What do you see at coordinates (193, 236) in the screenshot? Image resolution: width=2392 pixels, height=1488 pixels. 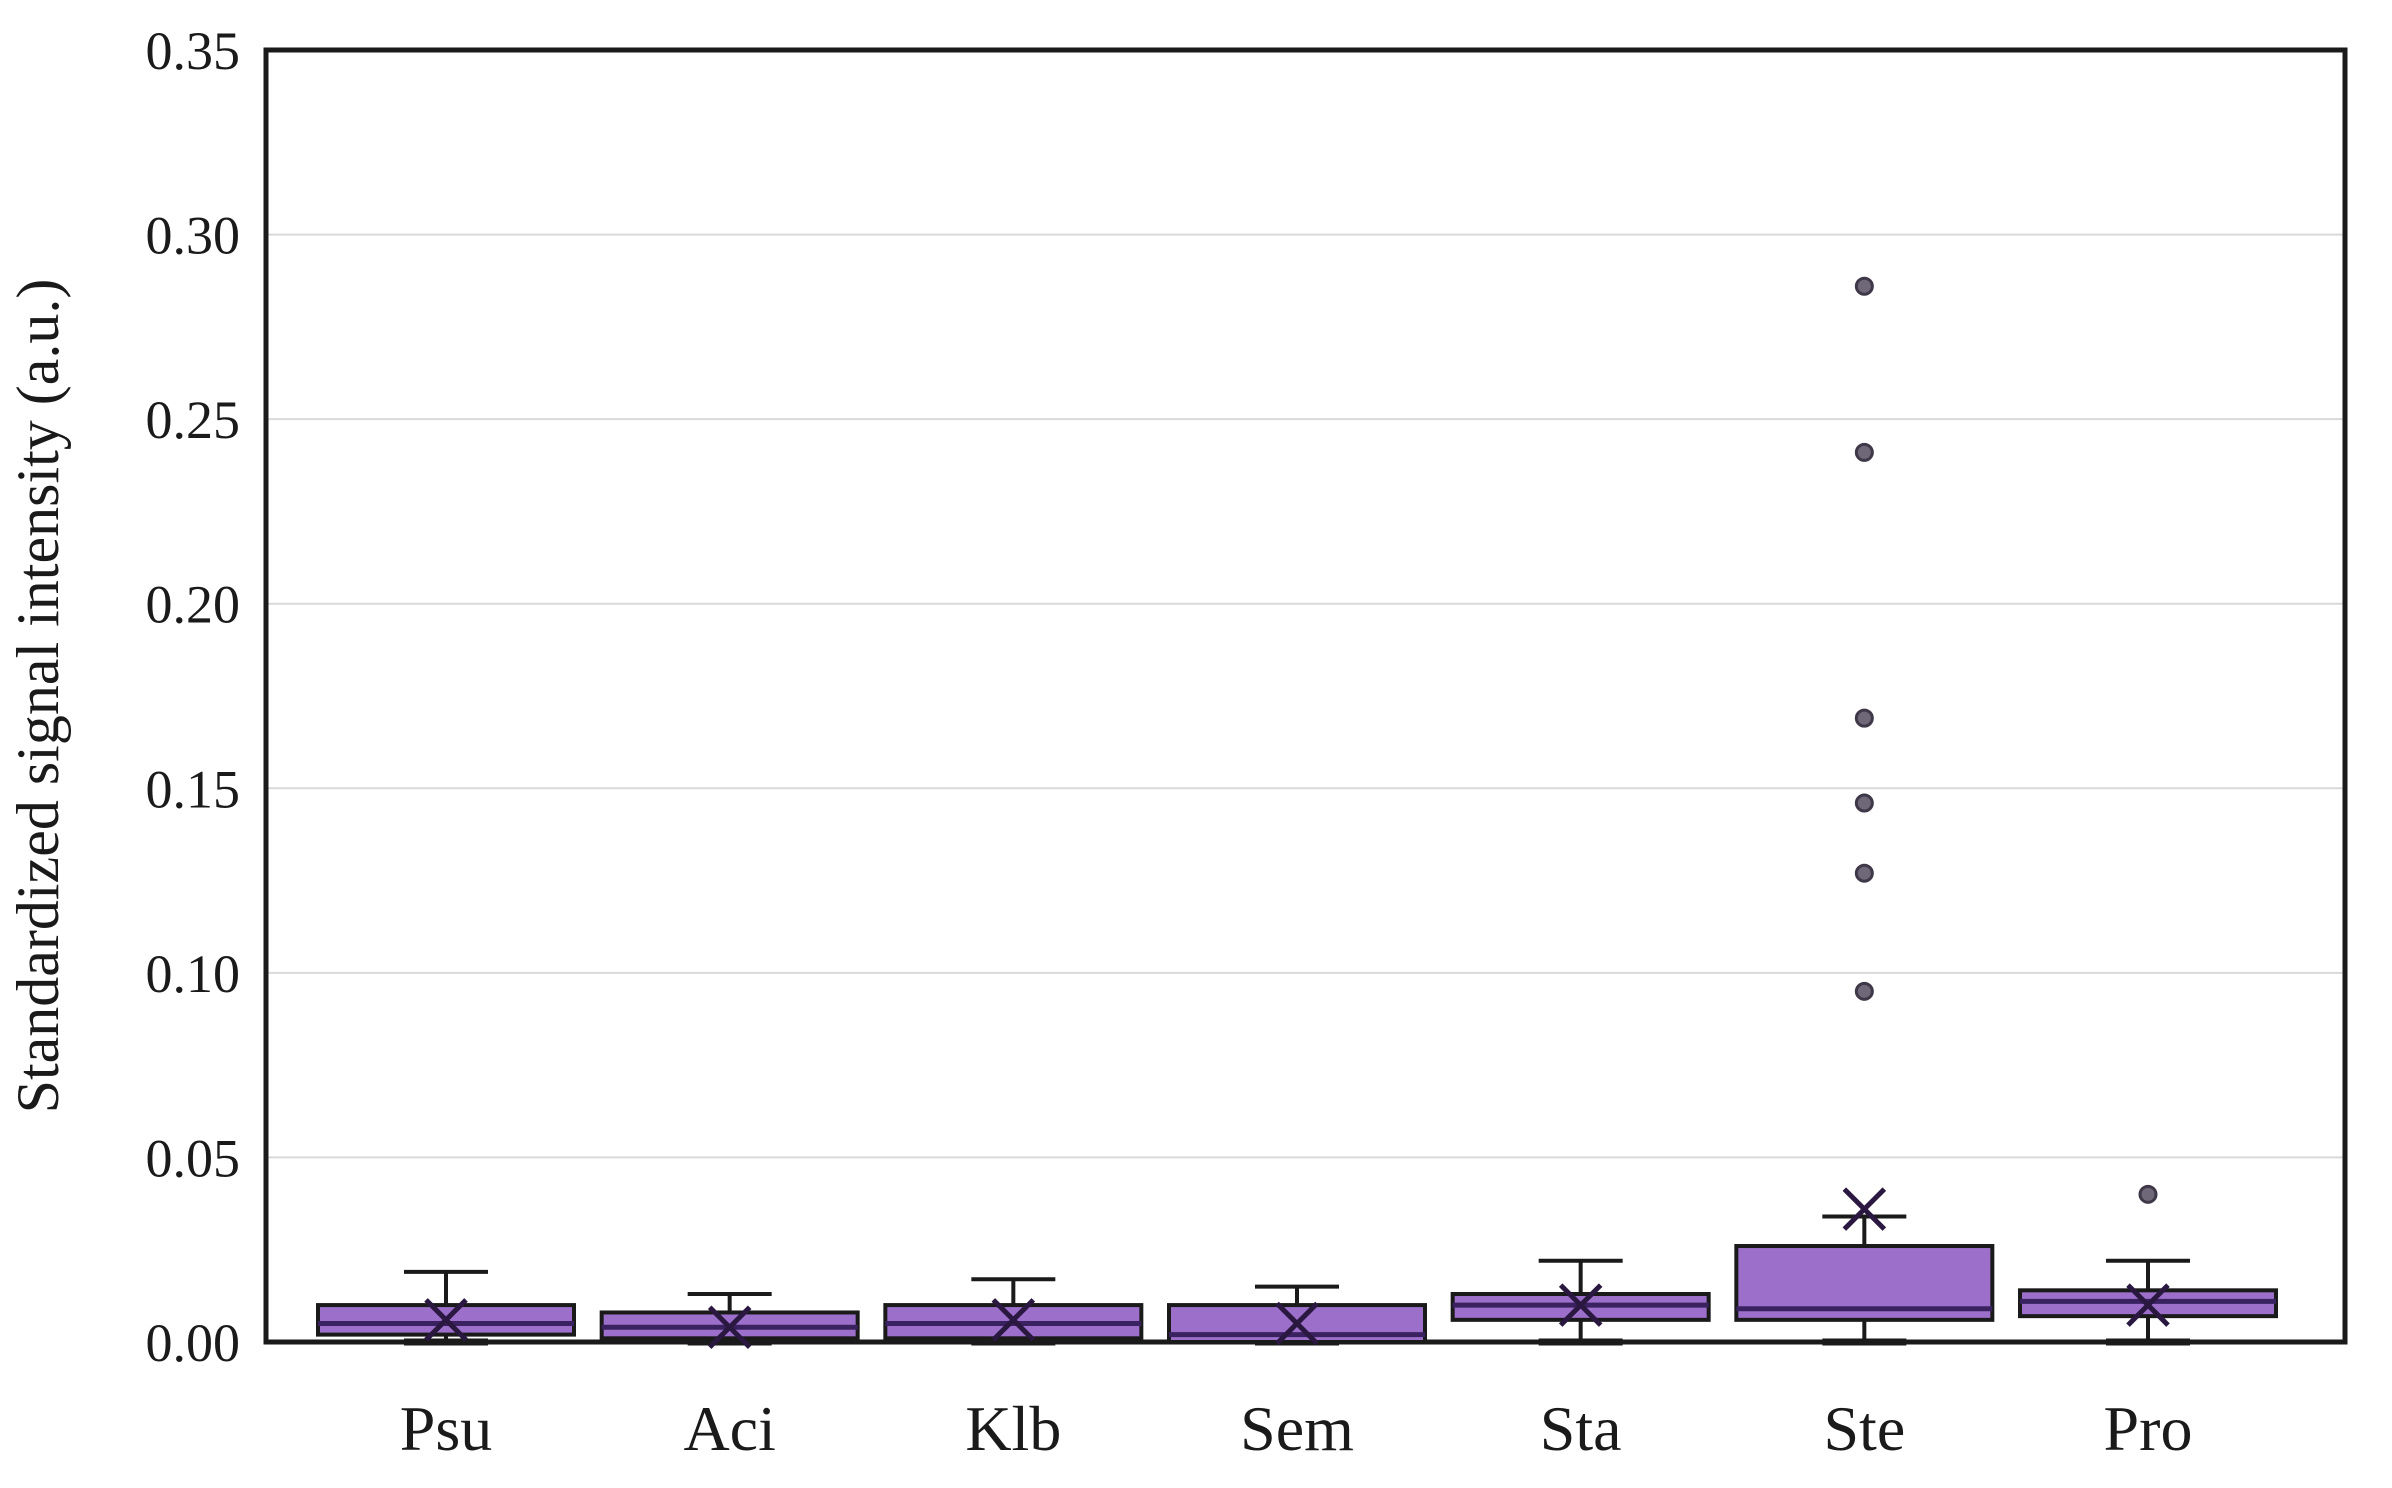 I see `y-tick-label-0.30: 0.30` at bounding box center [193, 236].